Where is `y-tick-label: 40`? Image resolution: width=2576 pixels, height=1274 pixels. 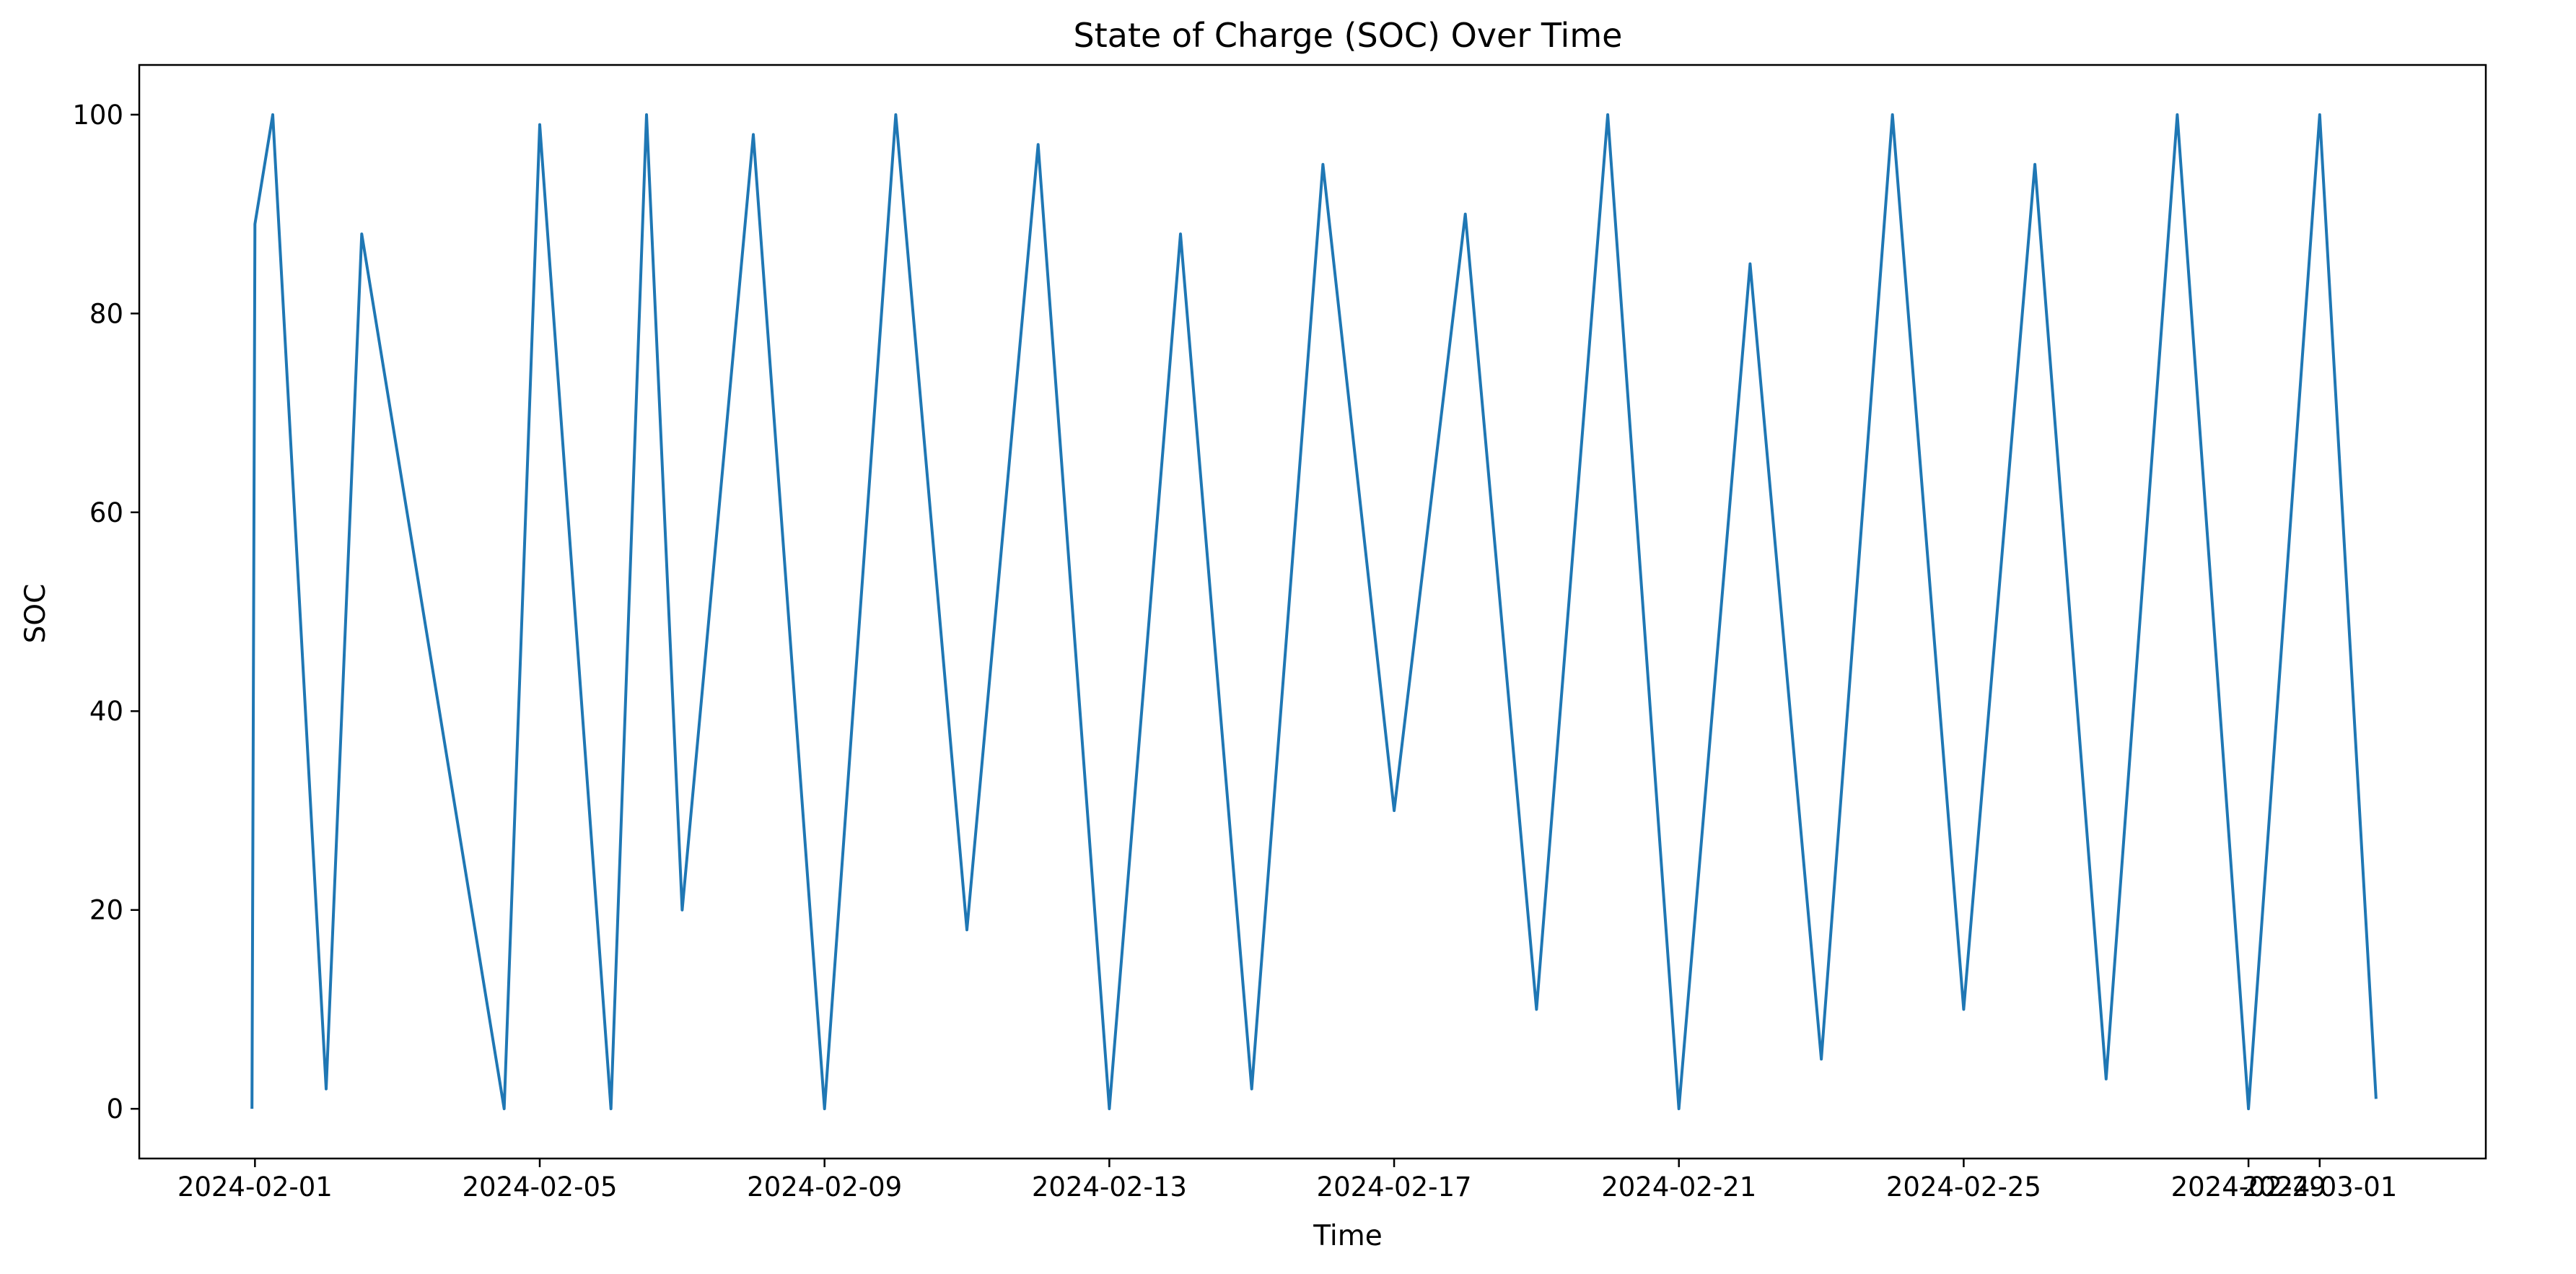
y-tick-label: 40 is located at coordinates (106, 712).